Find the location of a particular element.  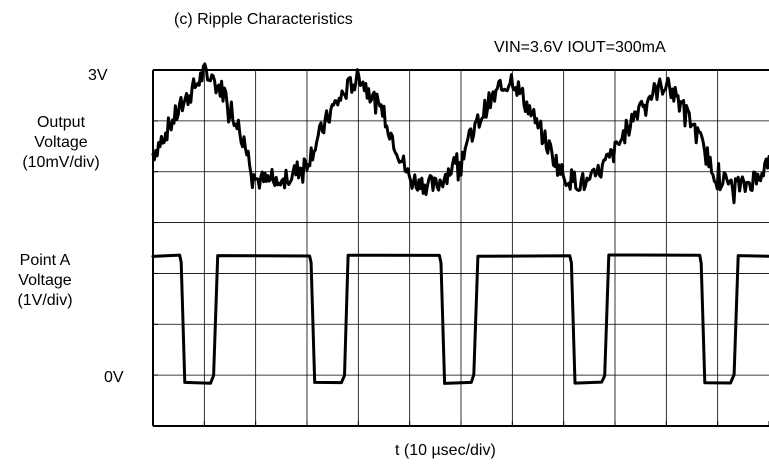

output-voltage-label: Output Voltage (10mV/div) is located at coordinates (61, 143).